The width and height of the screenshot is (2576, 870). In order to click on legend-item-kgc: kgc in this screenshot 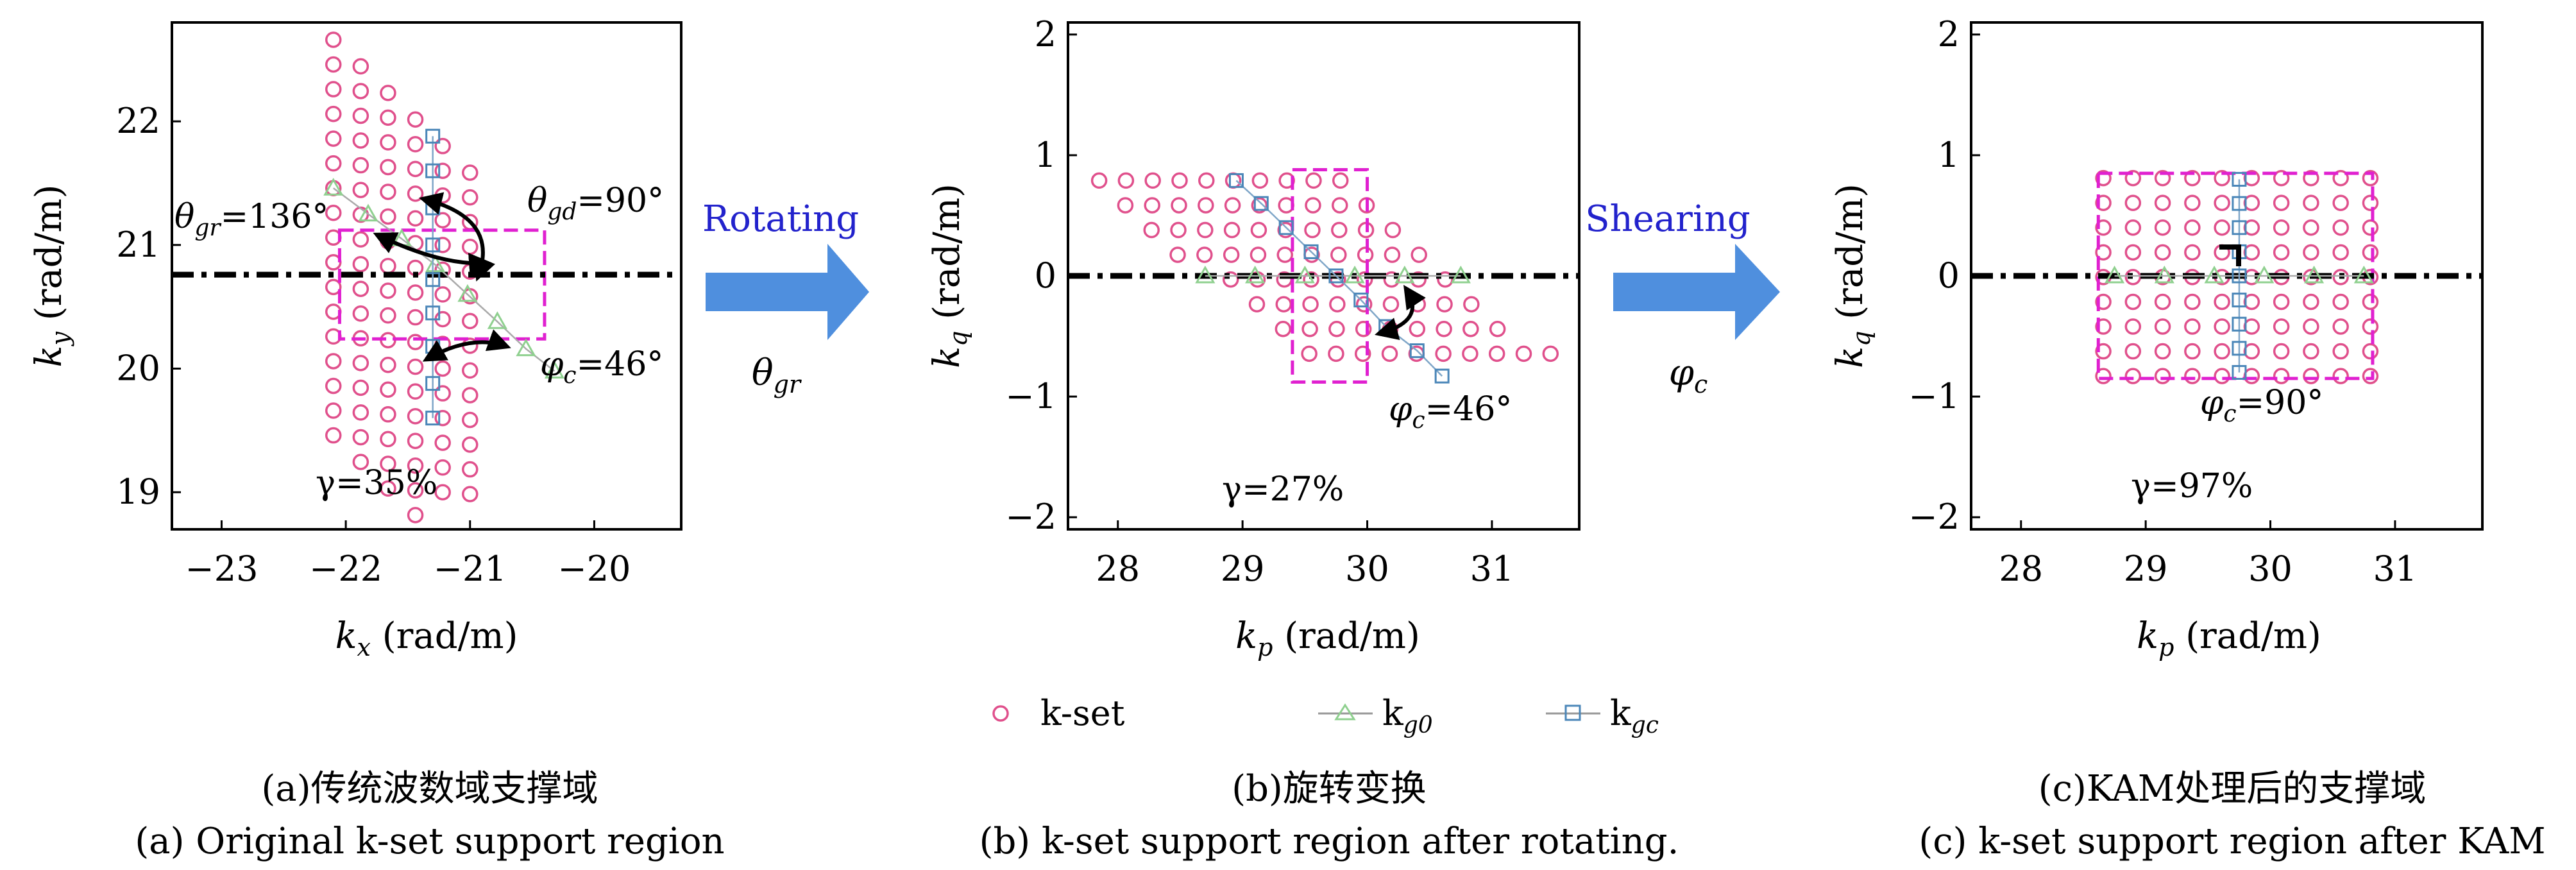, I will do `click(1602, 715)`.